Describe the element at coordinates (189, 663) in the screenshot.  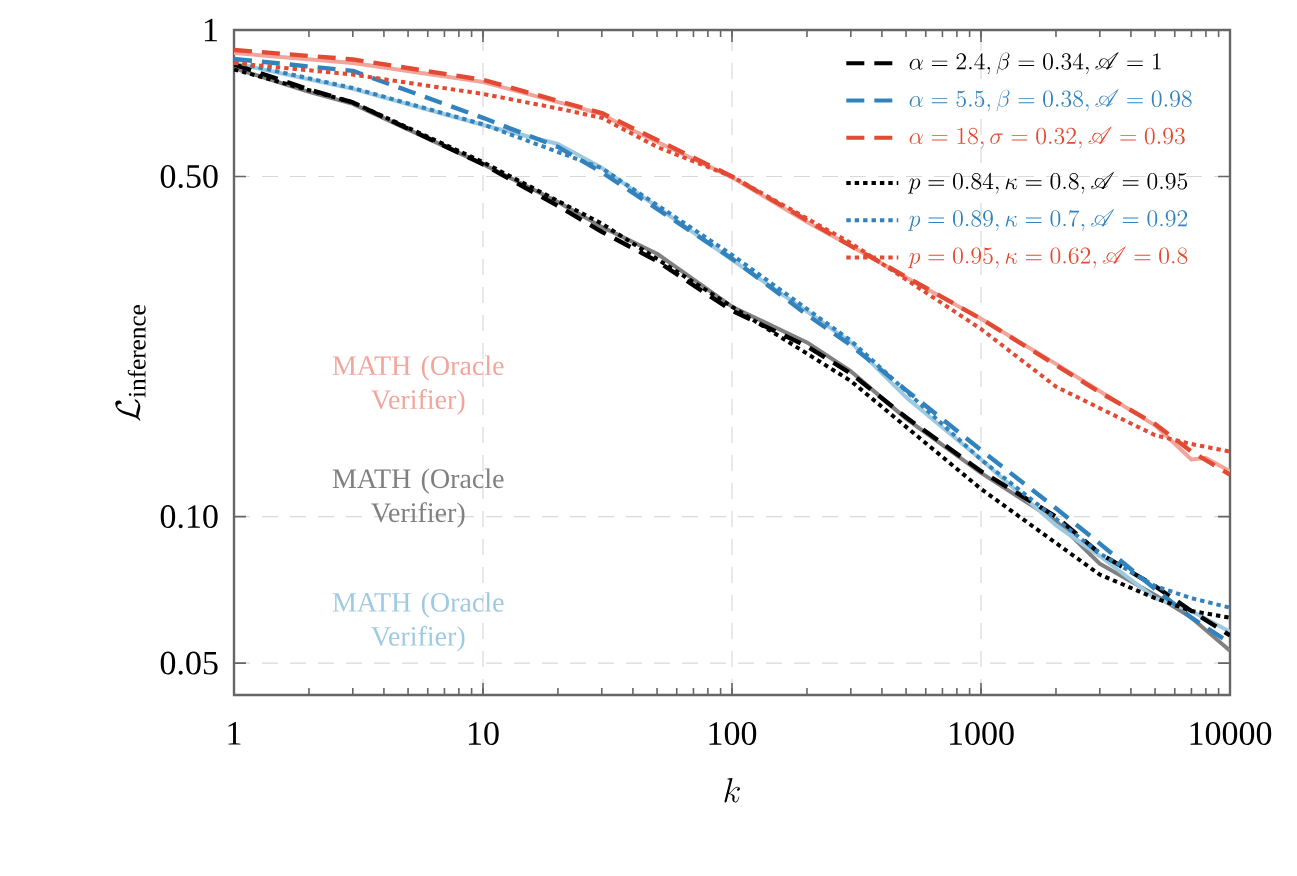
I see `y-tick-label: 0.05` at that location.